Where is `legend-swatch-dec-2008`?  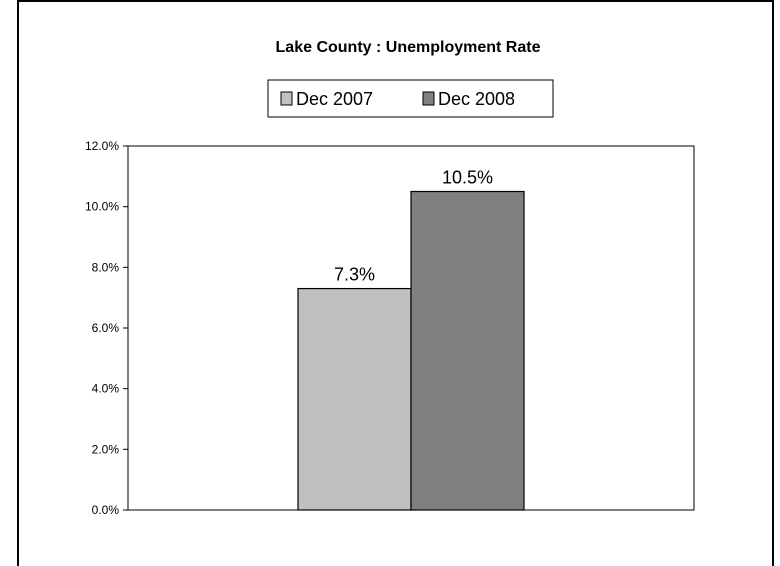 legend-swatch-dec-2008 is located at coordinates (428, 98).